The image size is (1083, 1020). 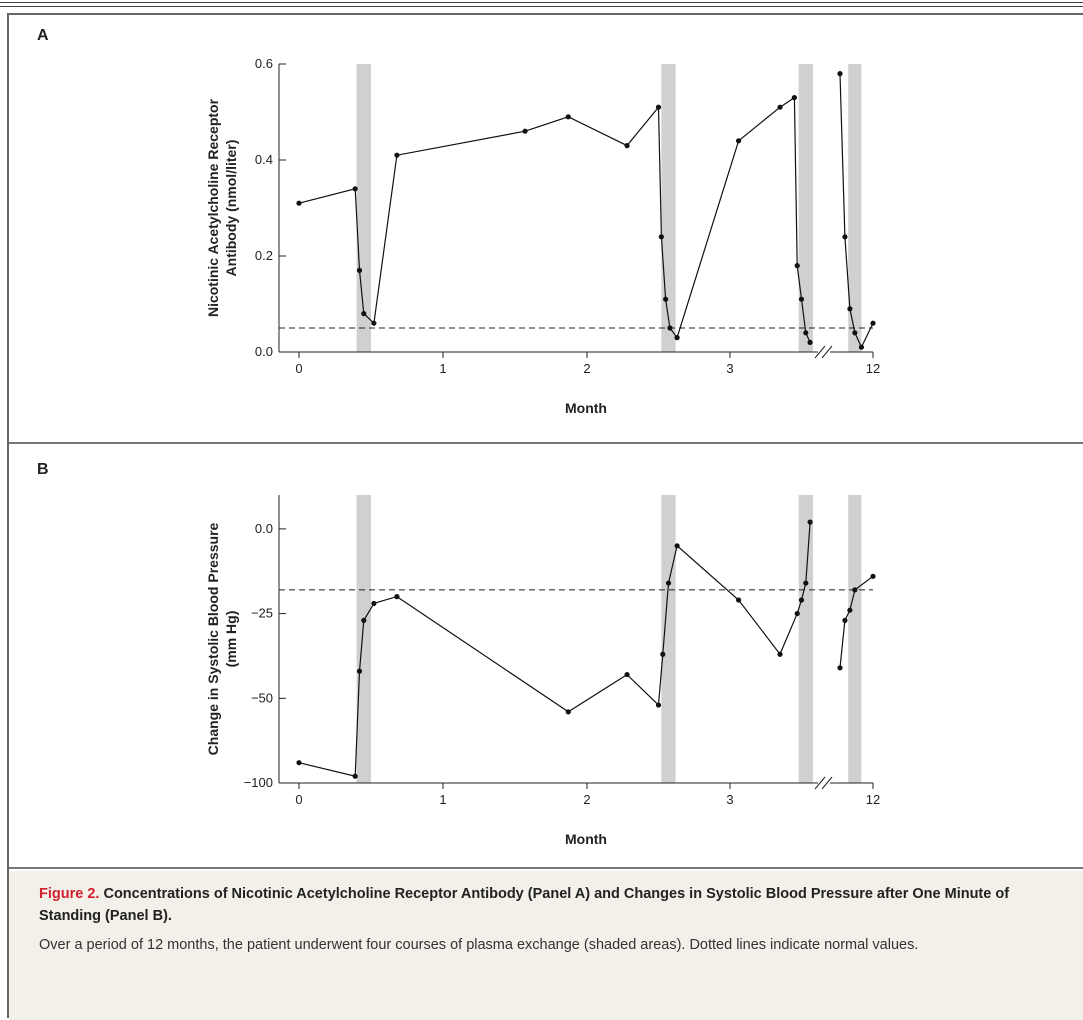 What do you see at coordinates (546, 443) in the screenshot?
I see `panel-divider` at bounding box center [546, 443].